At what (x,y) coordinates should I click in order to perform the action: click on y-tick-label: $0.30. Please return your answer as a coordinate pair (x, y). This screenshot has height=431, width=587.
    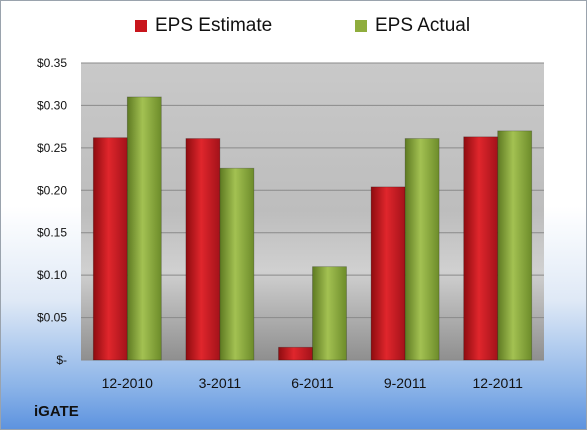
    Looking at the image, I should click on (52, 105).